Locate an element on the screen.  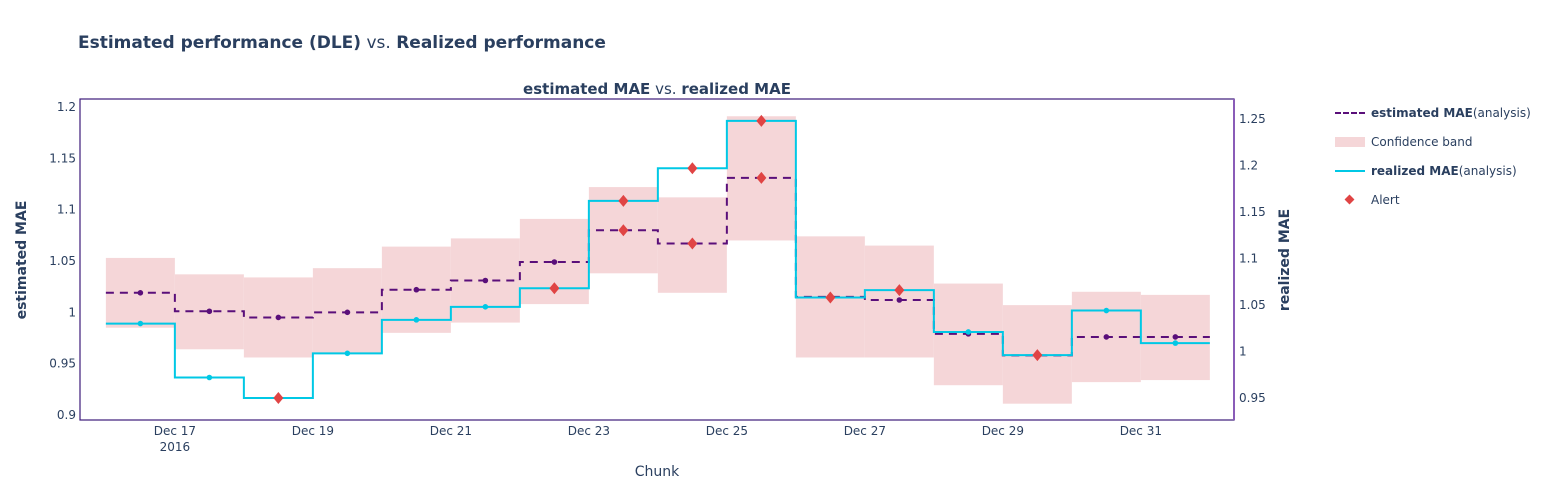
subplot-title: estimated MAE vs. realized MAE is located at coordinates (657, 89).